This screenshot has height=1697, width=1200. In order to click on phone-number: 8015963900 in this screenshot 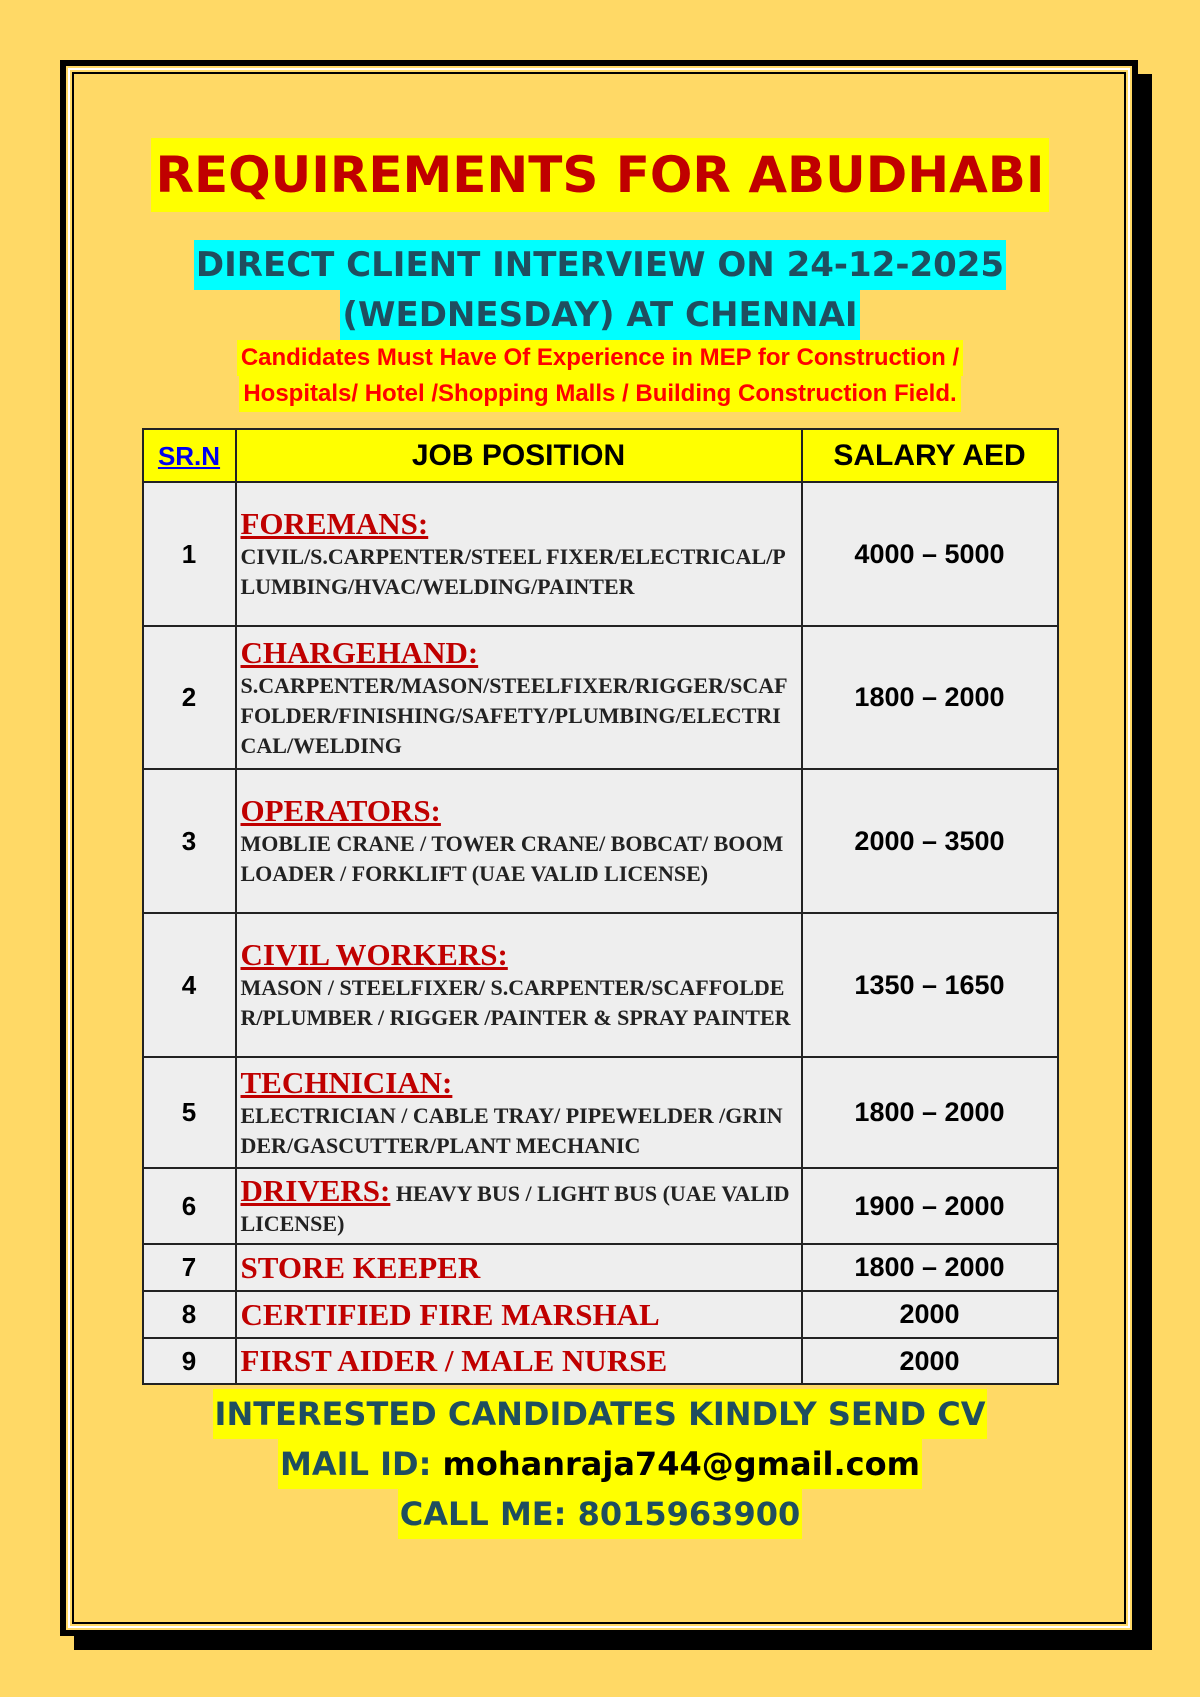, I will do `click(689, 1514)`.